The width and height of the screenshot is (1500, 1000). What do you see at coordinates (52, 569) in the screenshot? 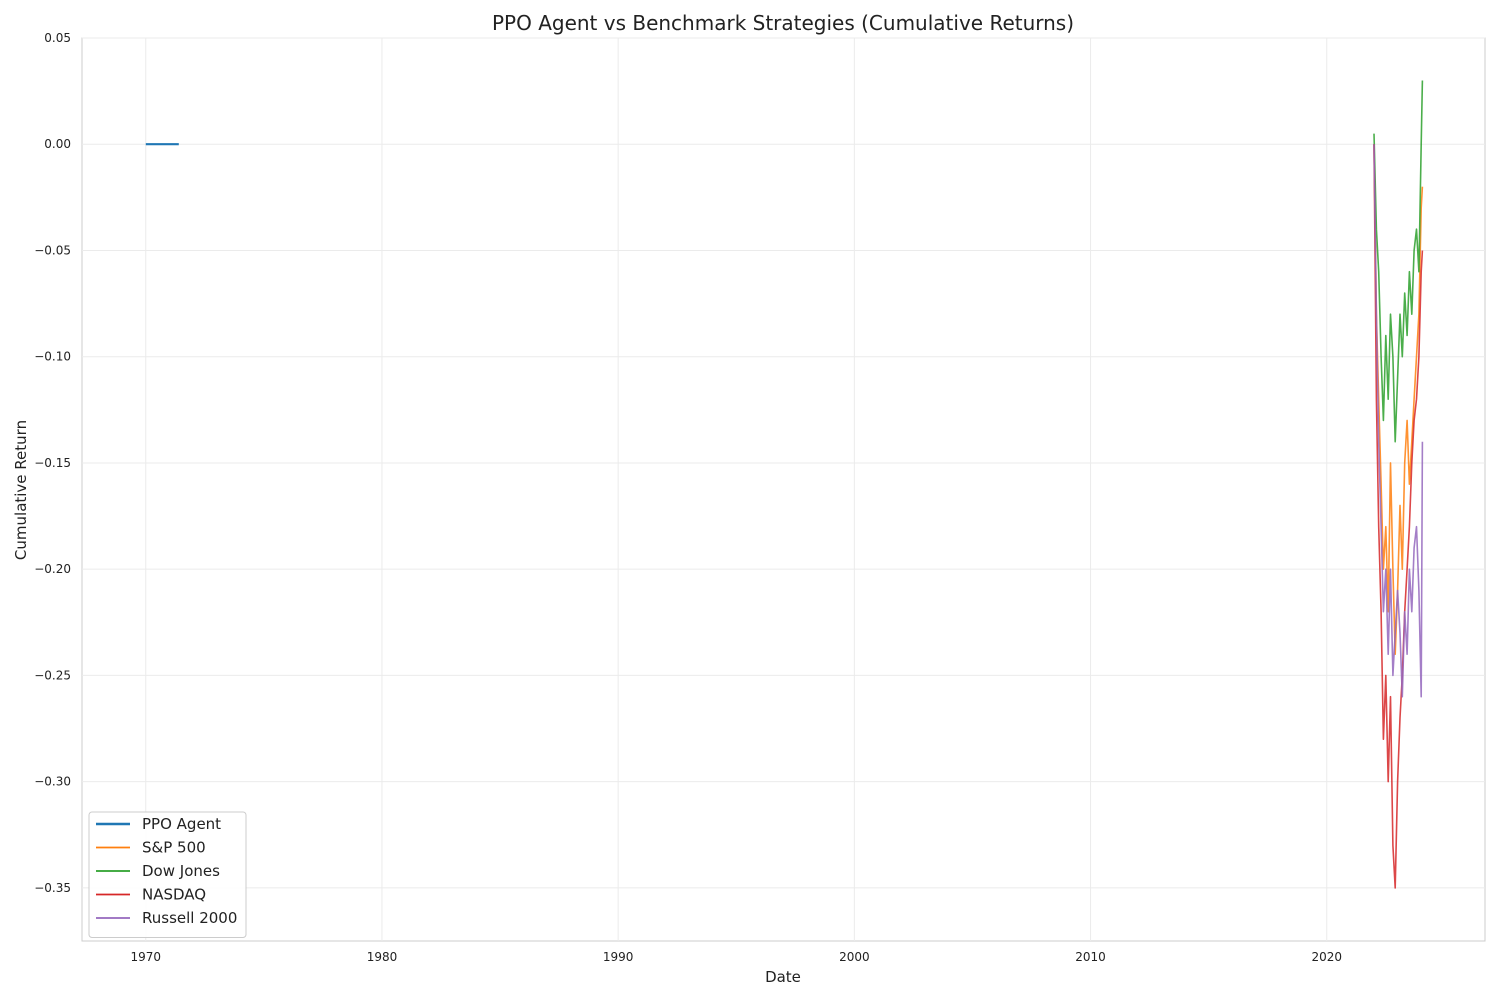
I see `y-tick-label: −0.20` at bounding box center [52, 569].